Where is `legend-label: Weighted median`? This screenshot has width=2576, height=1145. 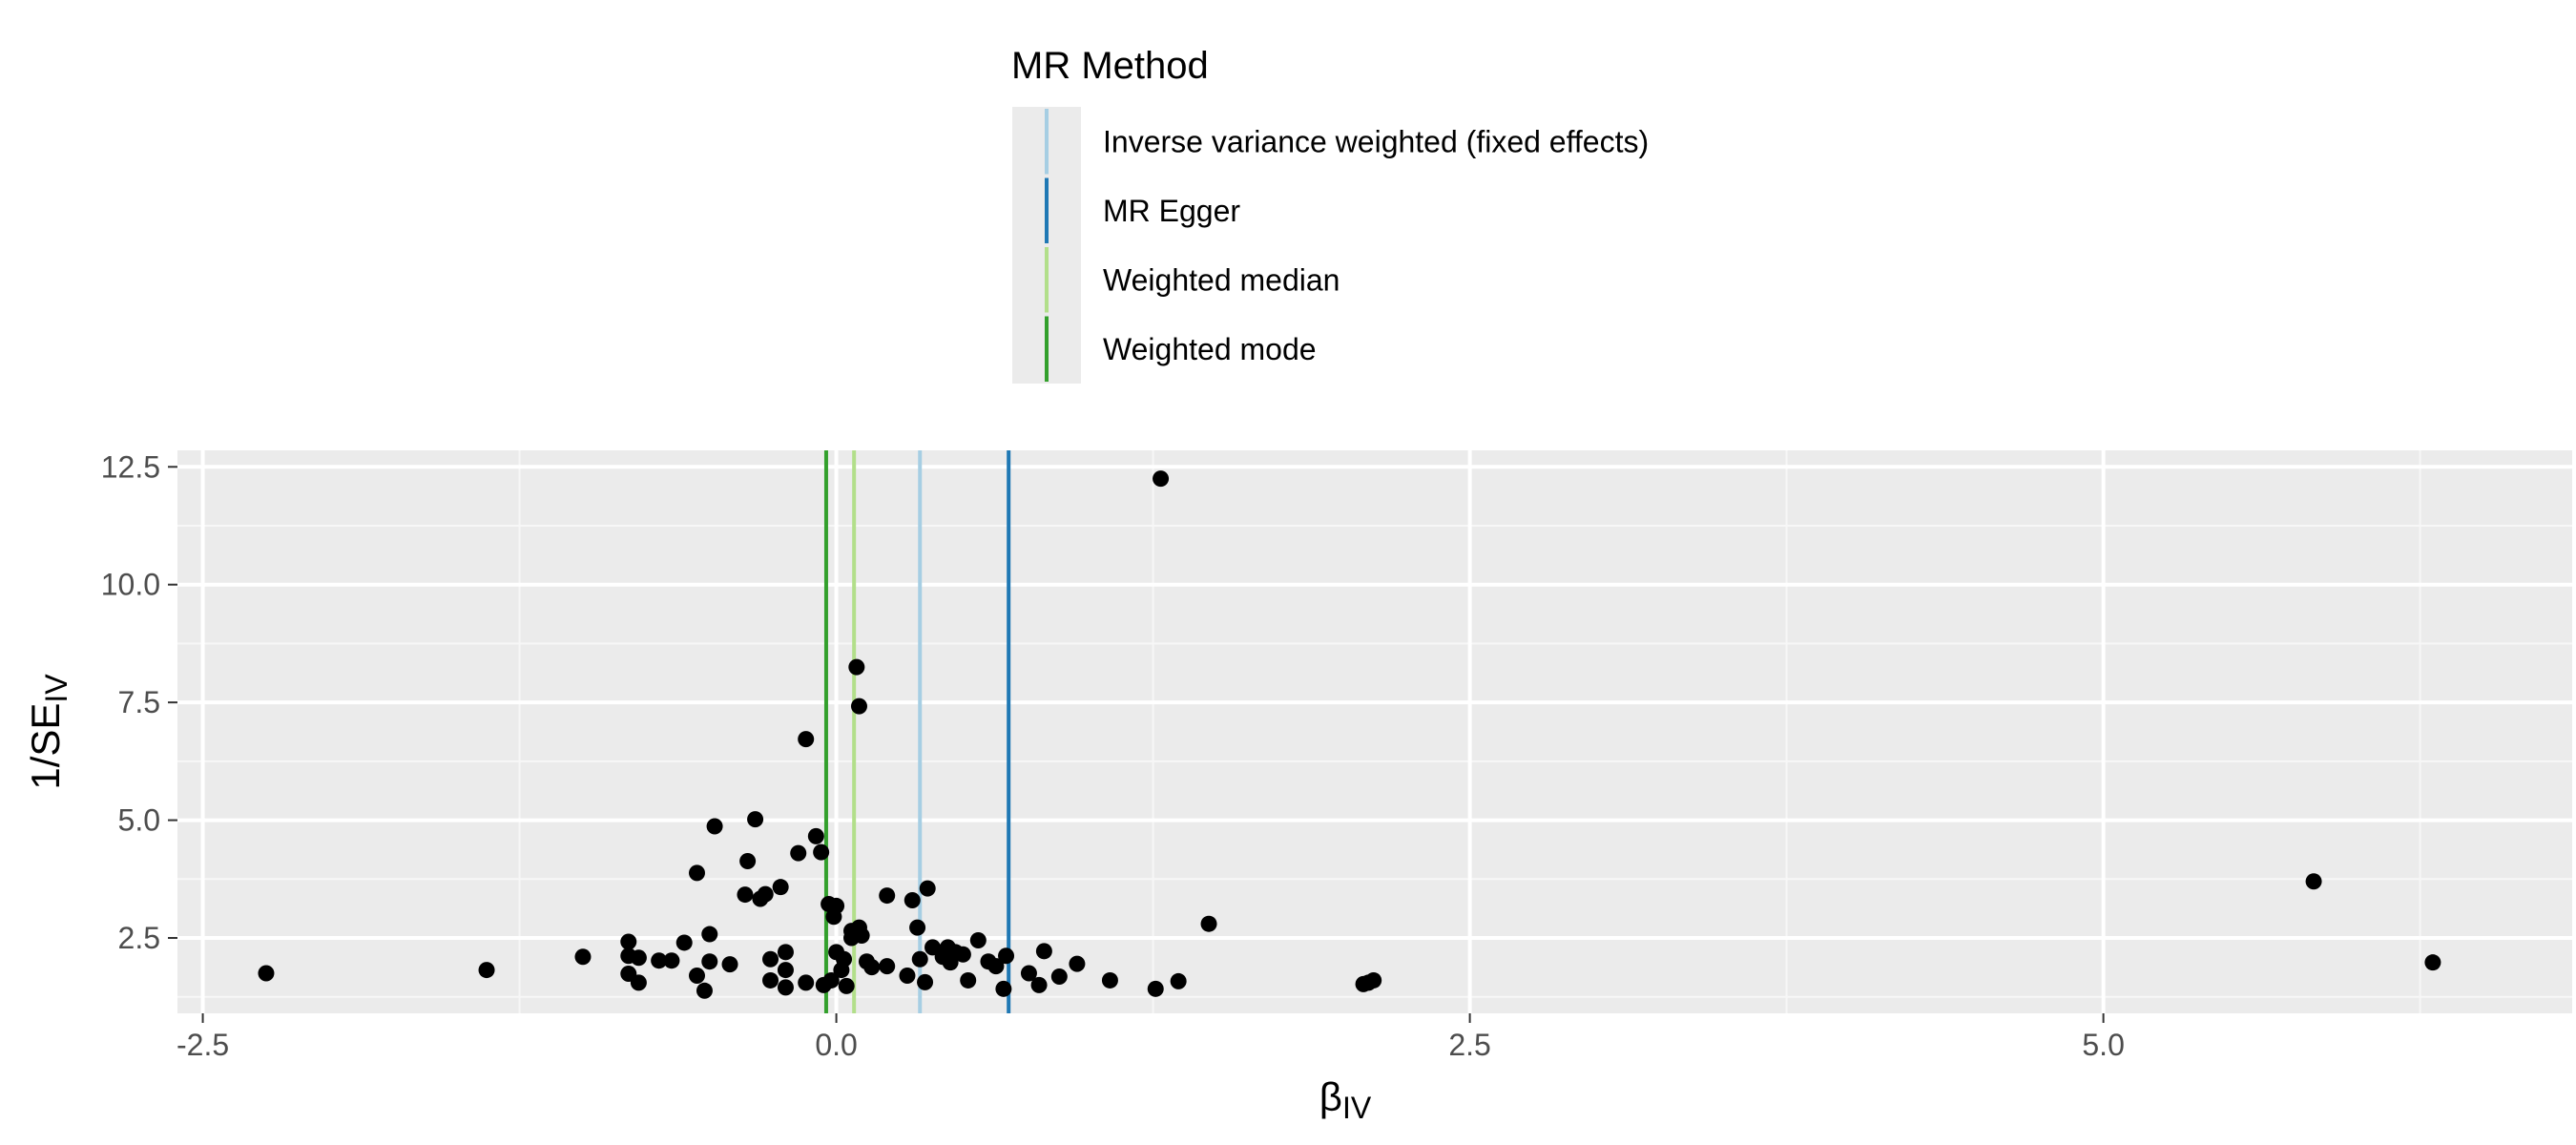
legend-label: Weighted median is located at coordinates (1221, 280).